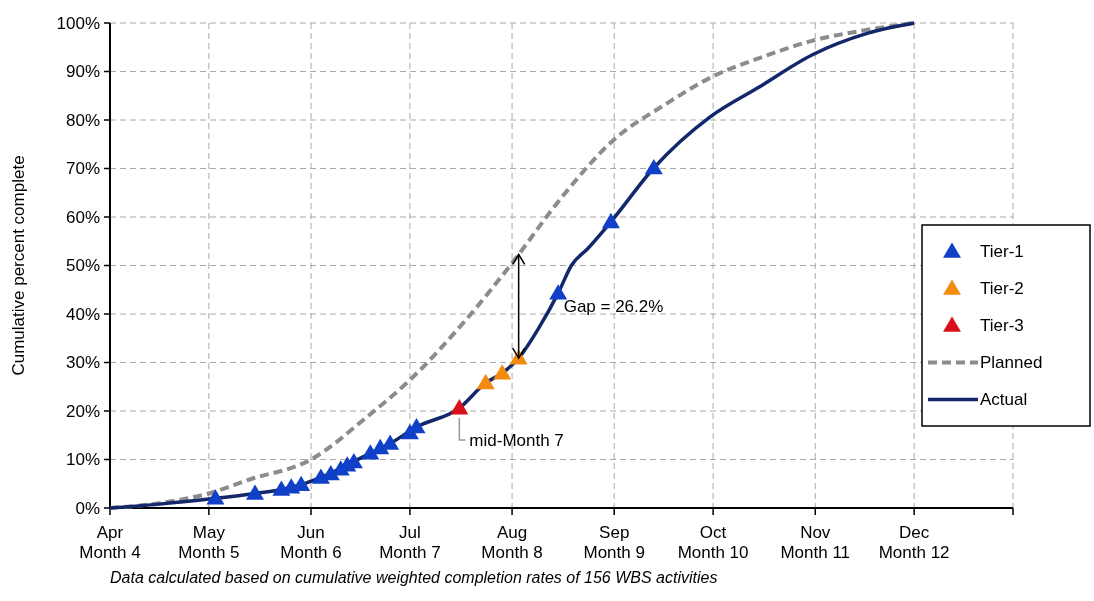 This screenshot has height=601, width=1094. Describe the element at coordinates (414, 577) in the screenshot. I see `text: Data calculated based on cumulative weighted completion rates of 156 WBS activities` at that location.